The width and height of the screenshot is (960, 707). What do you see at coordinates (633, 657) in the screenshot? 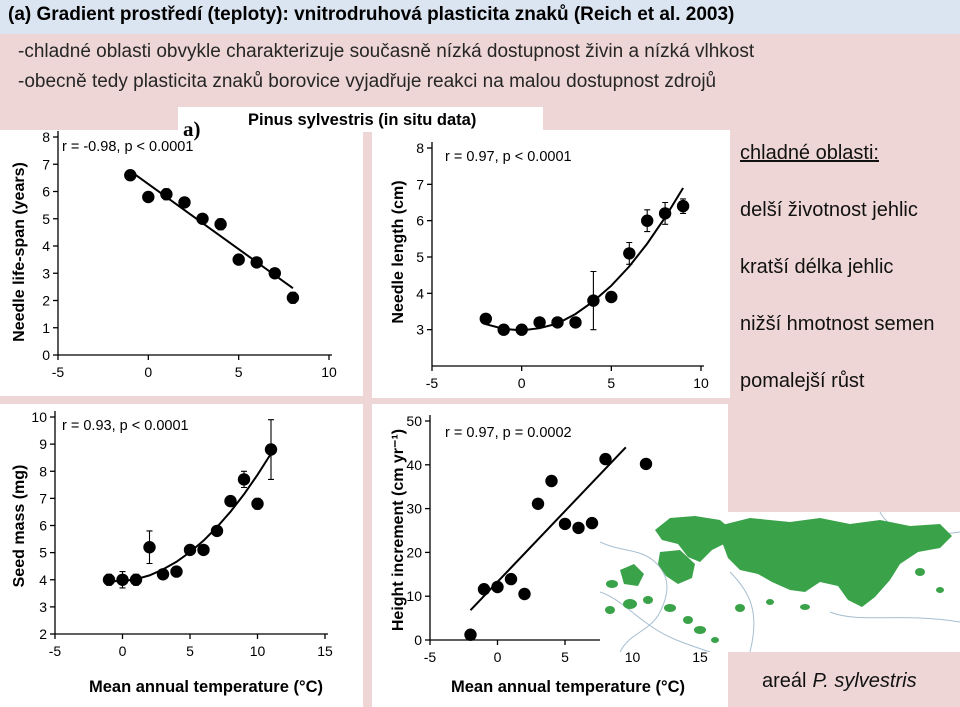
I see `chart-4-x-tick-label: 10` at bounding box center [633, 657].